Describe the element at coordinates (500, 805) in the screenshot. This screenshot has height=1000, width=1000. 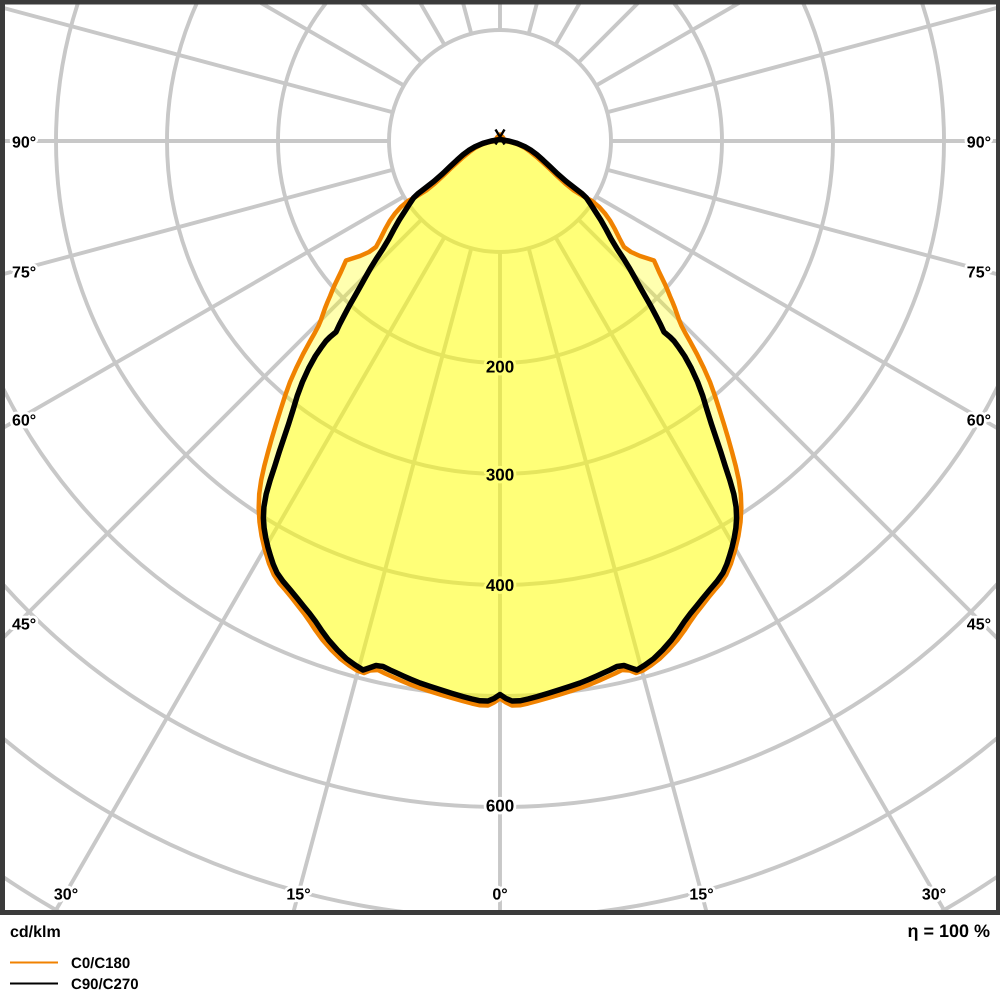
I see `svg-text: 600` at that location.